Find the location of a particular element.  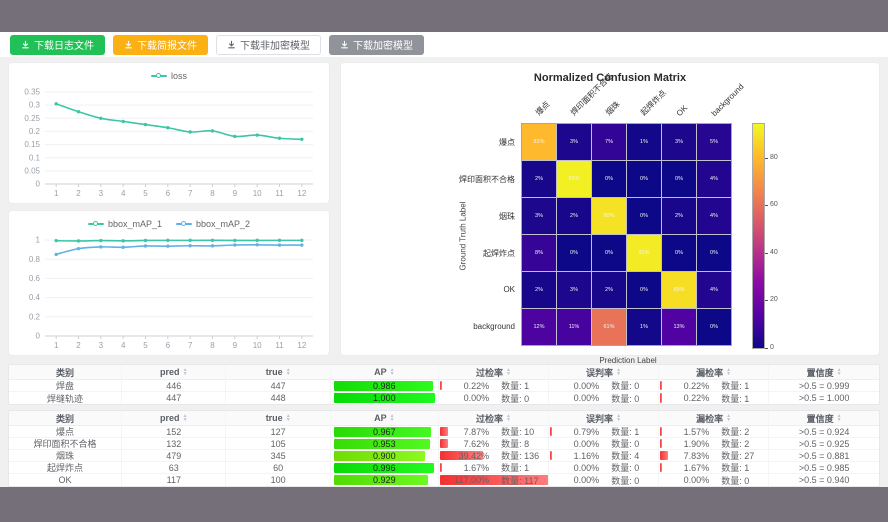

svg-text: 0.15 is located at coordinates (32, 144).